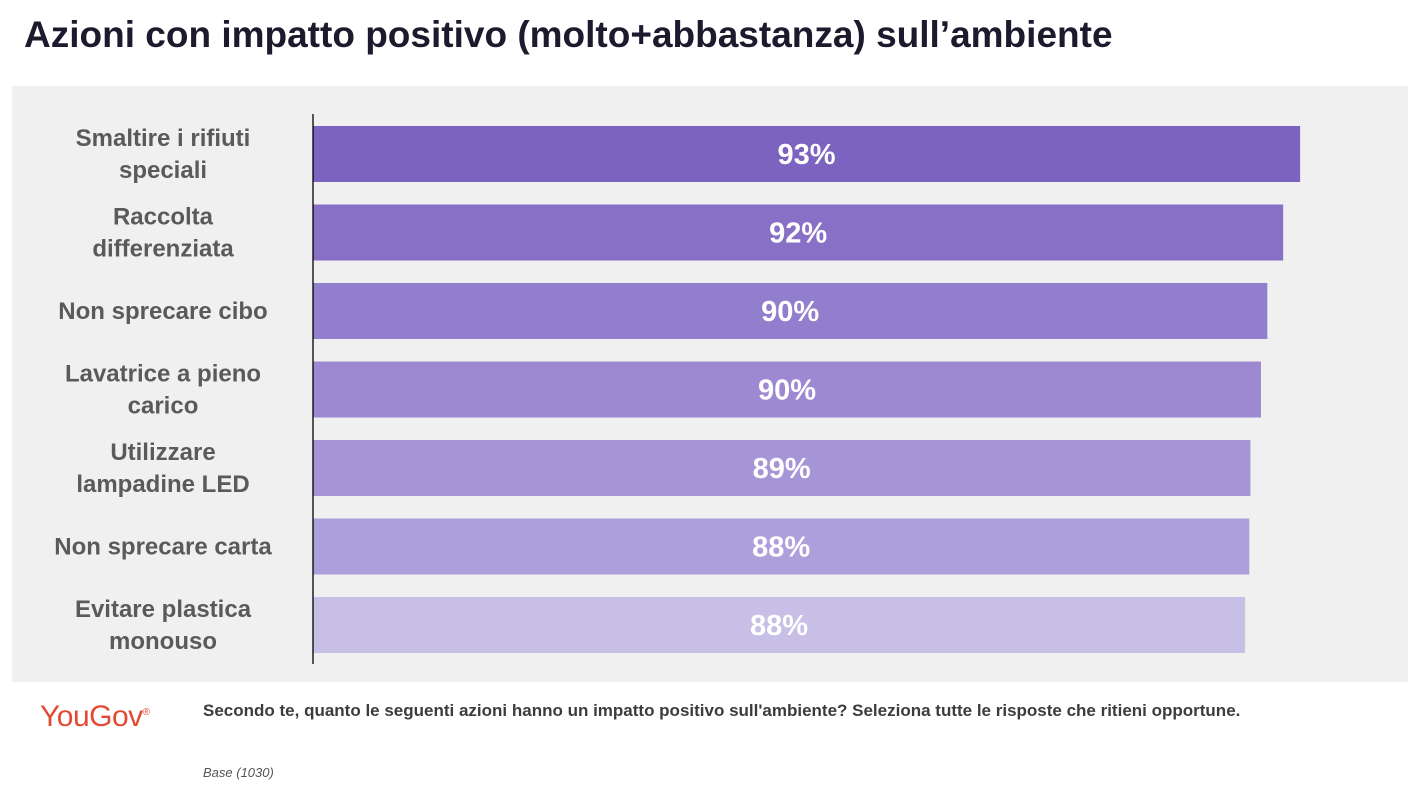 Image resolution: width=1409 pixels, height=791 pixels. I want to click on category-label-line: Smaltire i rifiuti, so click(163, 138).